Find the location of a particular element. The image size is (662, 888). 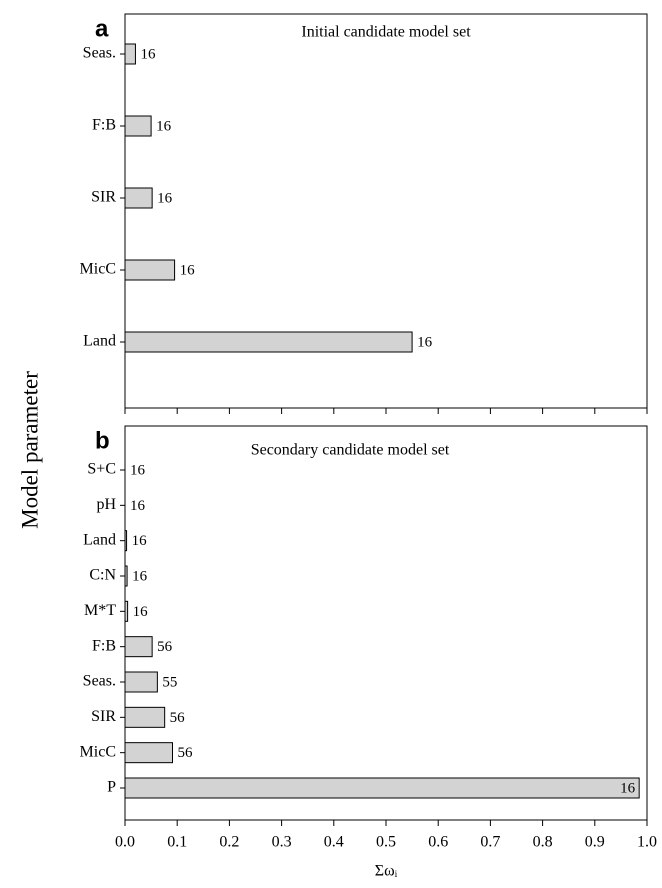

x-tick-label: 0.3 is located at coordinates (282, 842).